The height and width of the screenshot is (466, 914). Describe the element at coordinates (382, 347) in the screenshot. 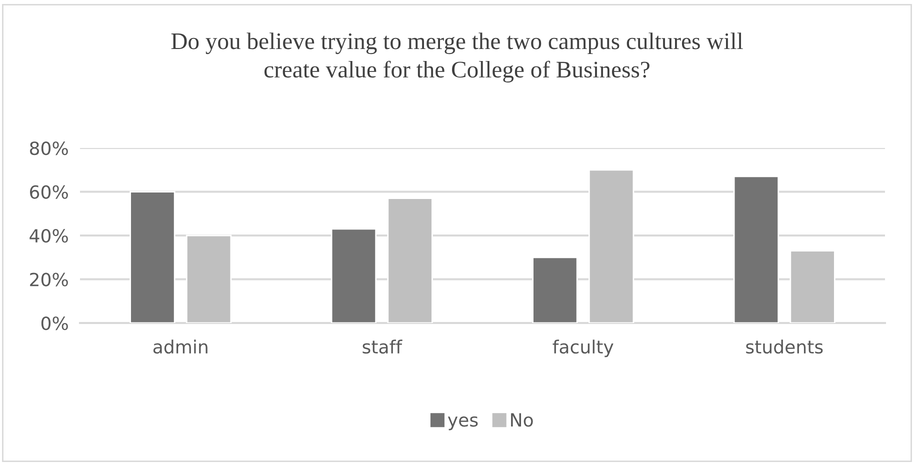

I see `x-tick-label: staff` at that location.